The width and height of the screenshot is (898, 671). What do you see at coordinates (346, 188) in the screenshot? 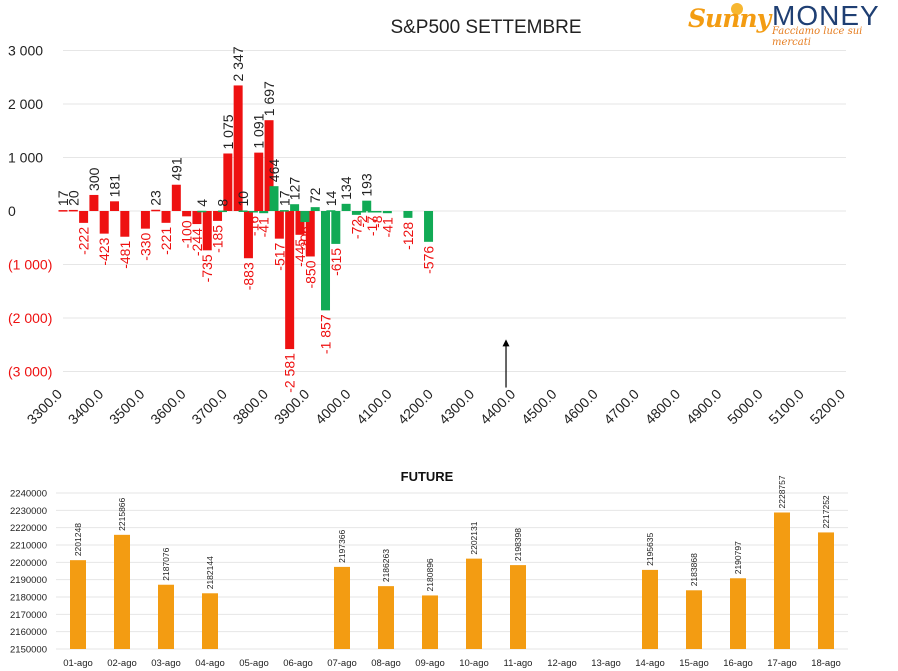
I see `data-label: 134` at bounding box center [346, 188].